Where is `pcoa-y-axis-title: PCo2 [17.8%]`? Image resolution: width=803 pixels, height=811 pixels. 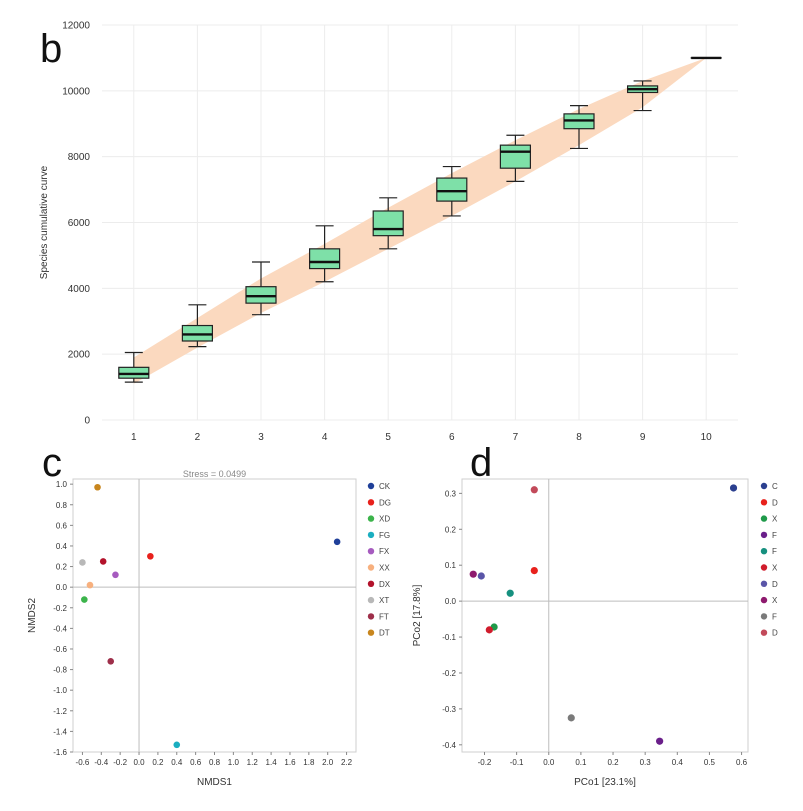 pcoa-y-axis-title: PCo2 [17.8%] is located at coordinates (417, 615).